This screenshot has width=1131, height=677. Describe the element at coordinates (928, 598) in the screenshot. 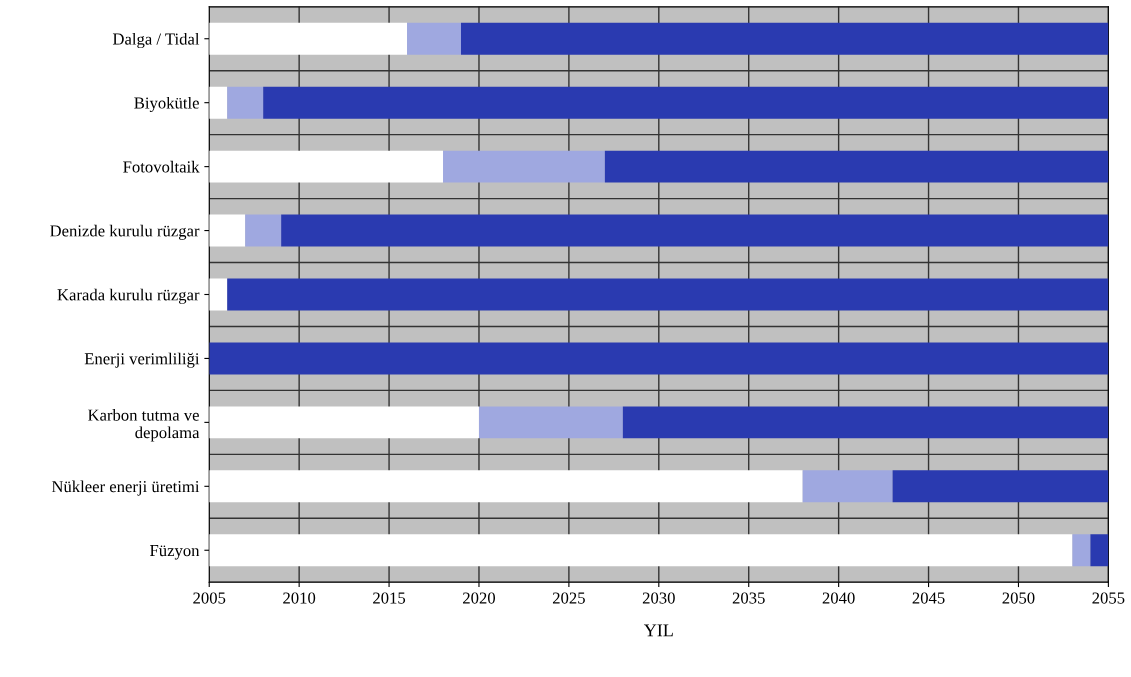

I see `x-tick-label: 2045` at that location.